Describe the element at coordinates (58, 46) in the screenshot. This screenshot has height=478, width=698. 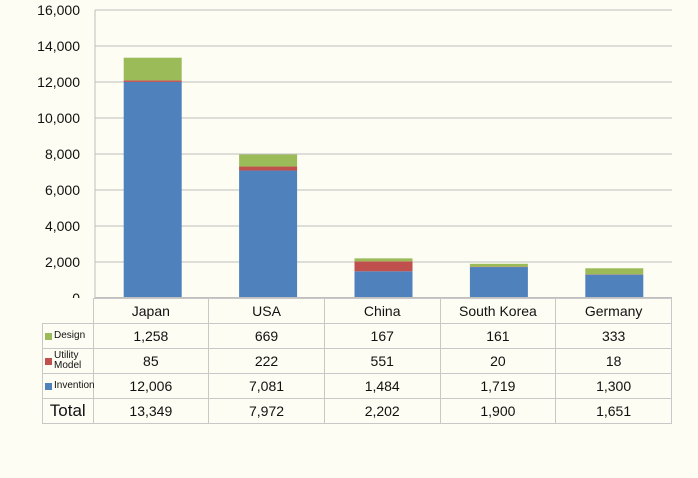
I see `y-tick-label: 14,000` at that location.